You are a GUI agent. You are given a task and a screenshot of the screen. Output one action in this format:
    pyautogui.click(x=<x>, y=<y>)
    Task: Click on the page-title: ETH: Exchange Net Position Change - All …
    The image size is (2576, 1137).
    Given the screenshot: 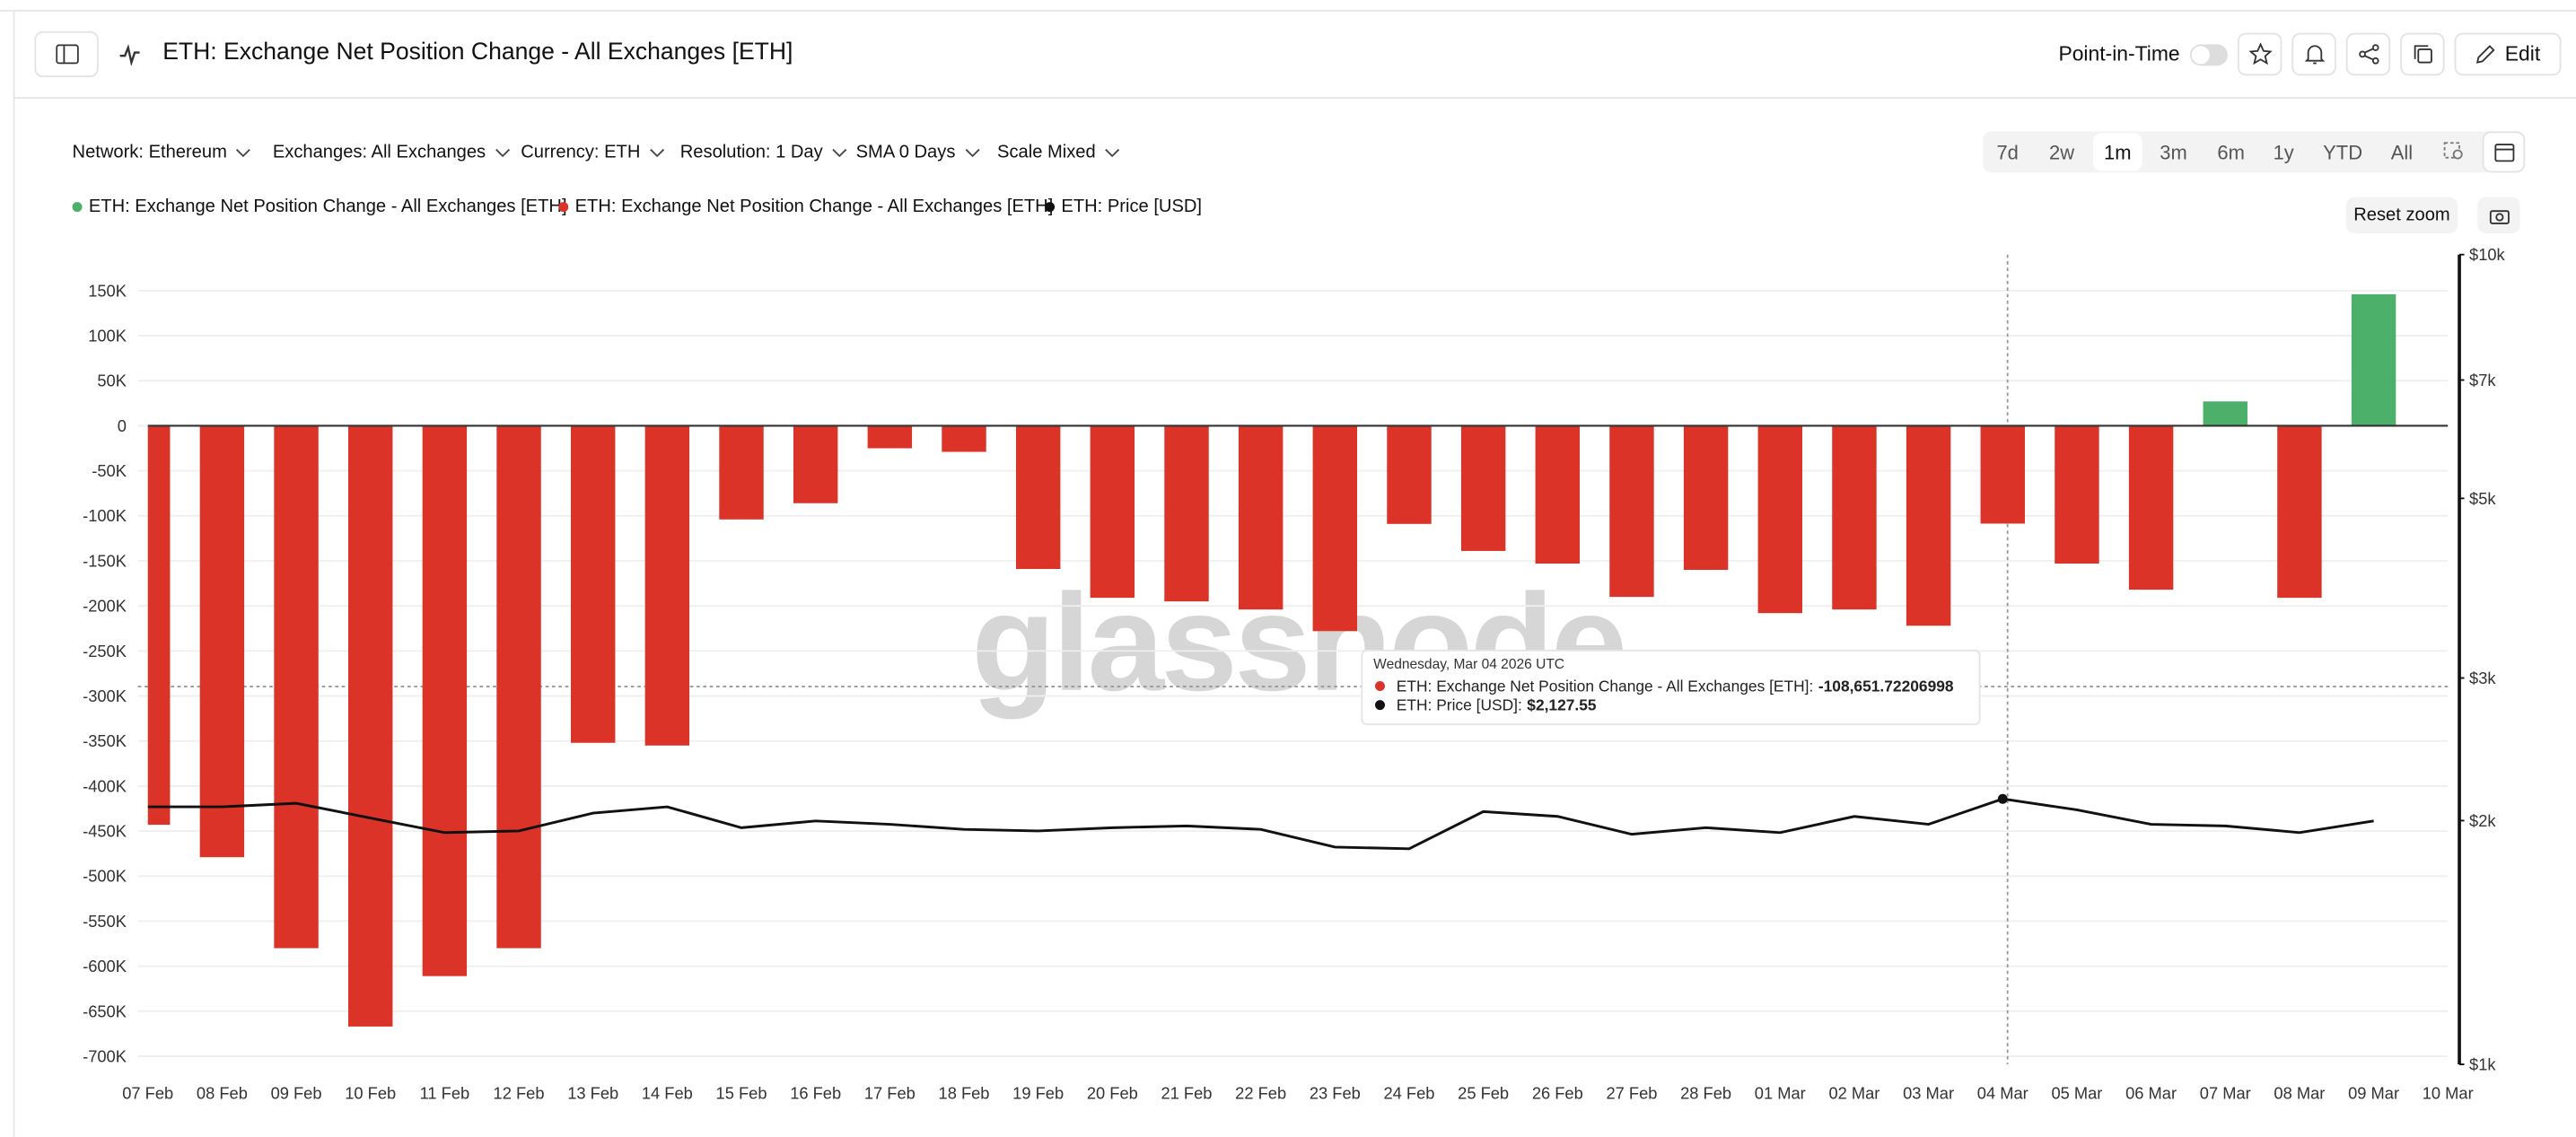 What is the action you would take?
    pyautogui.click(x=477, y=53)
    